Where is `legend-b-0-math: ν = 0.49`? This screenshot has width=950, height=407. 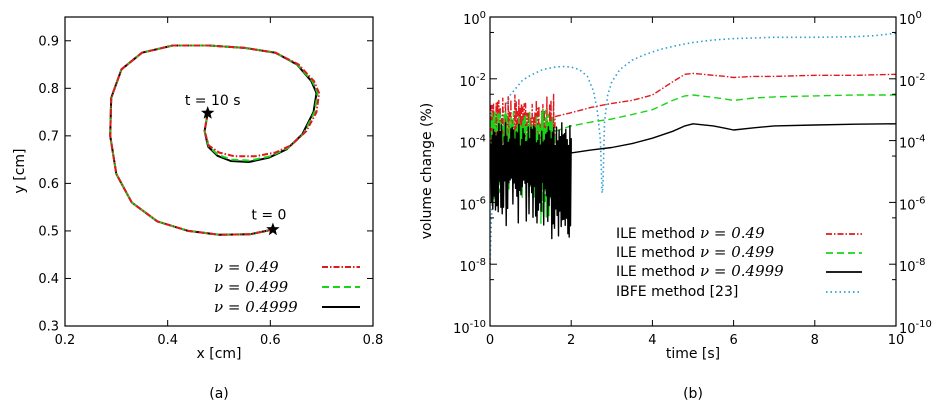 legend-b-0-math: ν = 0.49 is located at coordinates (732, 233).